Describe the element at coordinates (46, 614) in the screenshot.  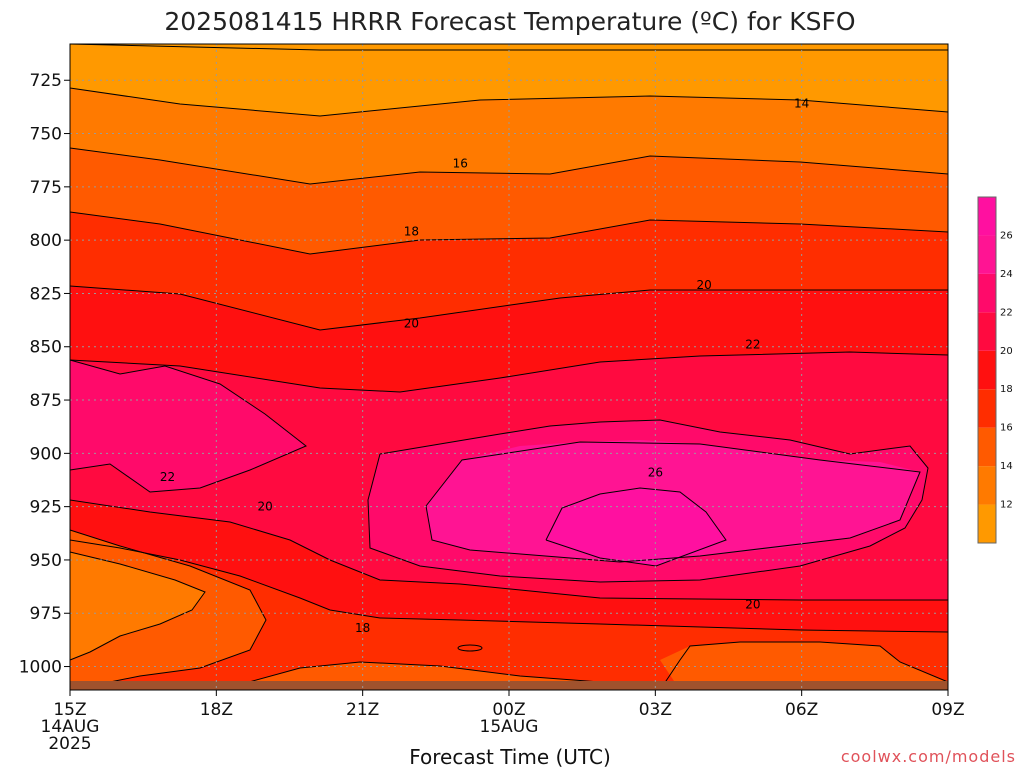
I see `y-tick-label-10: 975` at that location.